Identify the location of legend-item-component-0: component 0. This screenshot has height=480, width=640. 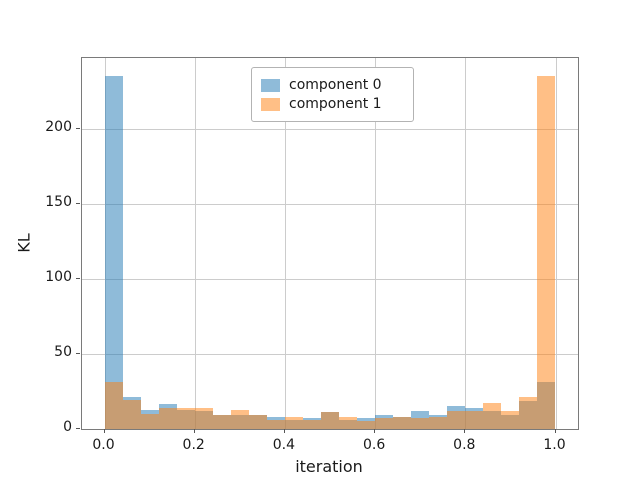
(337, 85).